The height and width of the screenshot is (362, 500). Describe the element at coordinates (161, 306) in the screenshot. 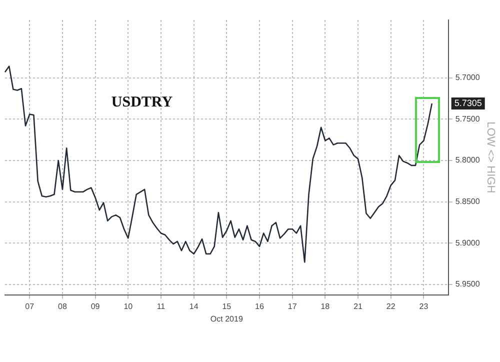

I see `x-tick-label: 11` at that location.